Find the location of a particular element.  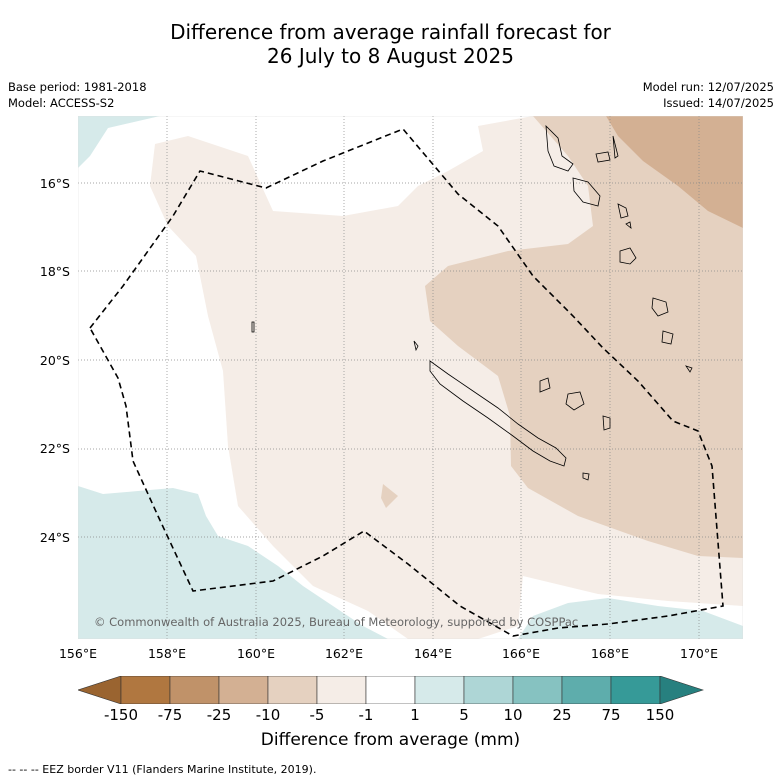

lon-label-168e: 168°E is located at coordinates (609, 653).